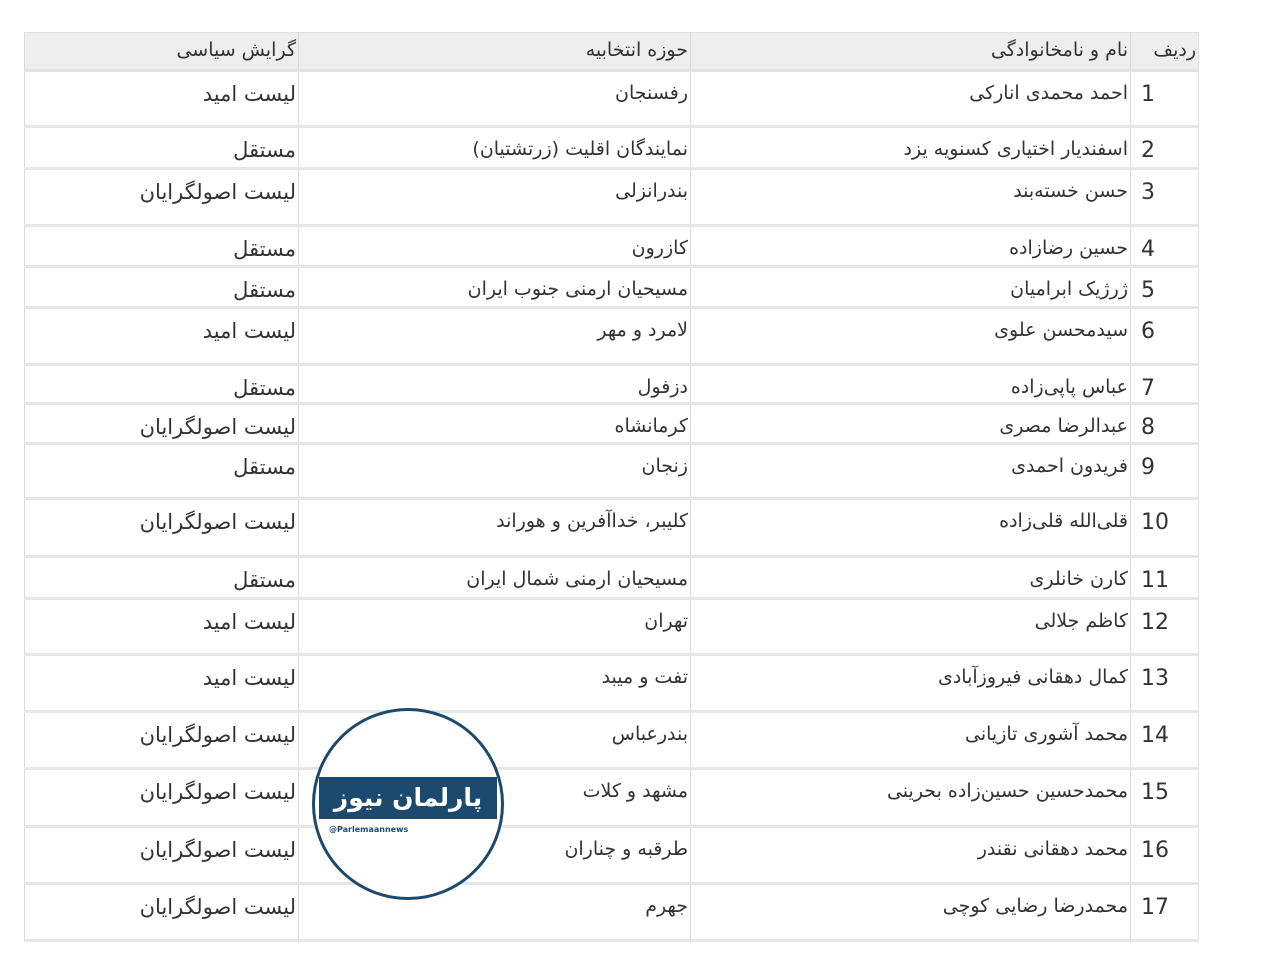 This screenshot has width=1280, height=964. I want to click on district: کلیبر، خداآفرین و هوراند, so click(494, 528).